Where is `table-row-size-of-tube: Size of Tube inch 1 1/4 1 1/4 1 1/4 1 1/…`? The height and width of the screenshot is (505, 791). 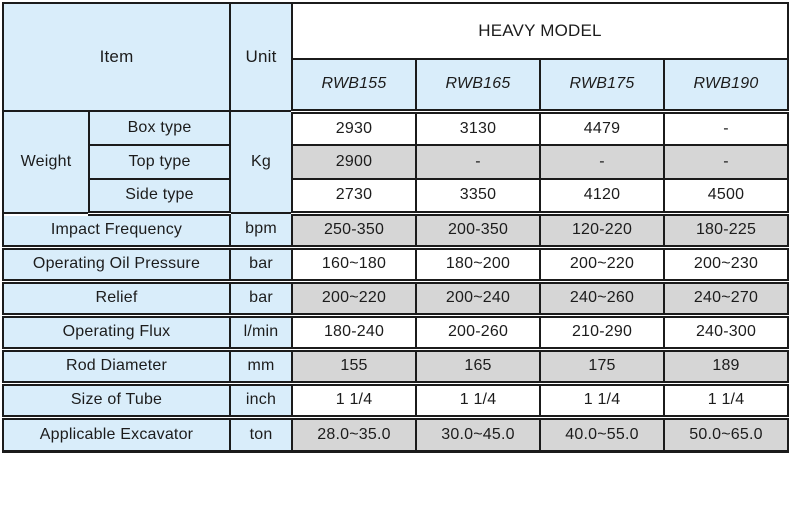
table-row-size-of-tube: Size of Tube inch 1 1/4 1 1/4 1 1/4 1 1/… is located at coordinates (395, 401).